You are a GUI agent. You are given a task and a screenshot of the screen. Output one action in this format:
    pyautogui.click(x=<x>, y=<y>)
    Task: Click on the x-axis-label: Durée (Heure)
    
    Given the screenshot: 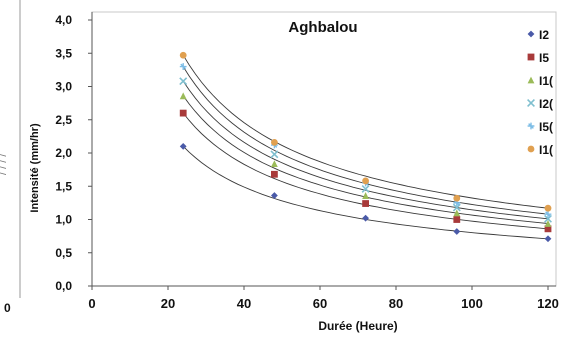 What is the action you would take?
    pyautogui.click(x=357, y=326)
    